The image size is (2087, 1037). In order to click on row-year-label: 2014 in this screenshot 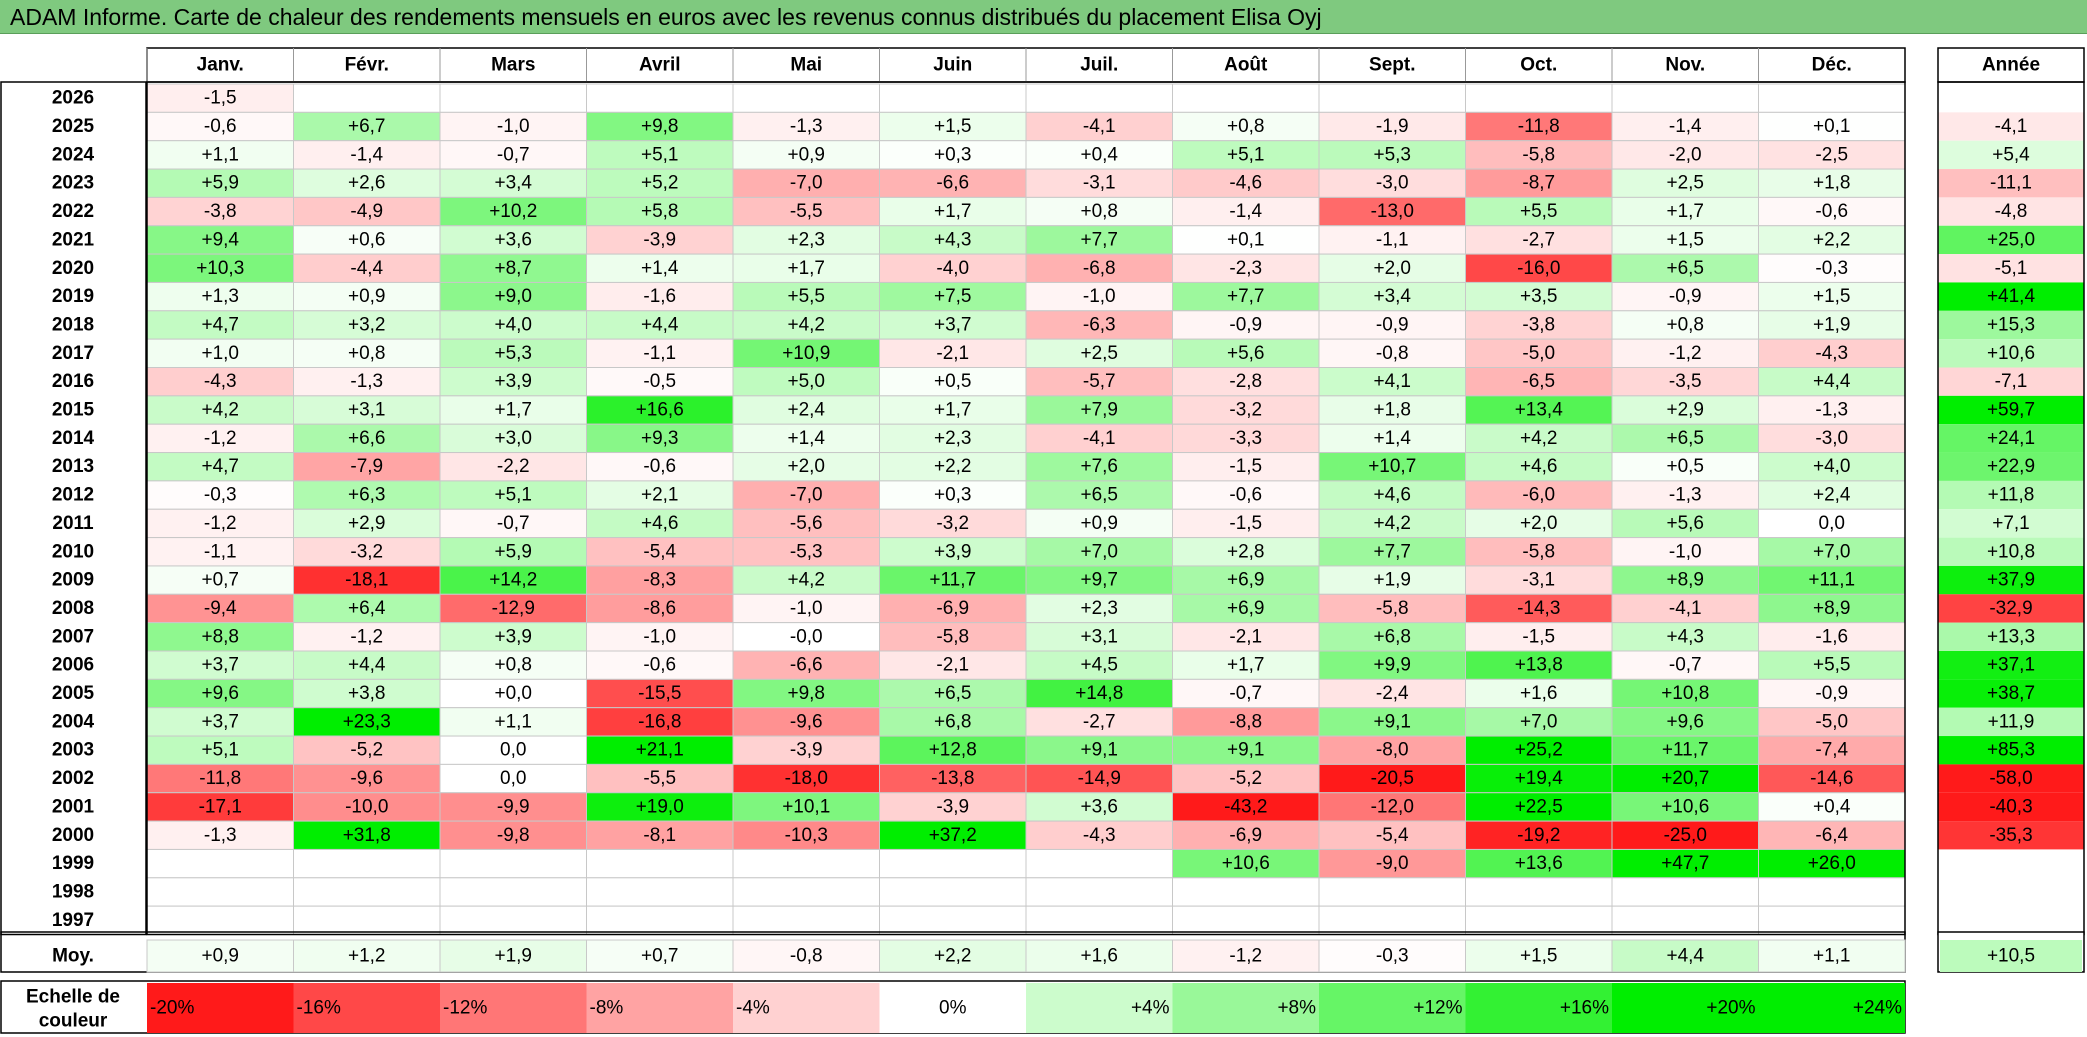, I will do `click(73, 438)`.